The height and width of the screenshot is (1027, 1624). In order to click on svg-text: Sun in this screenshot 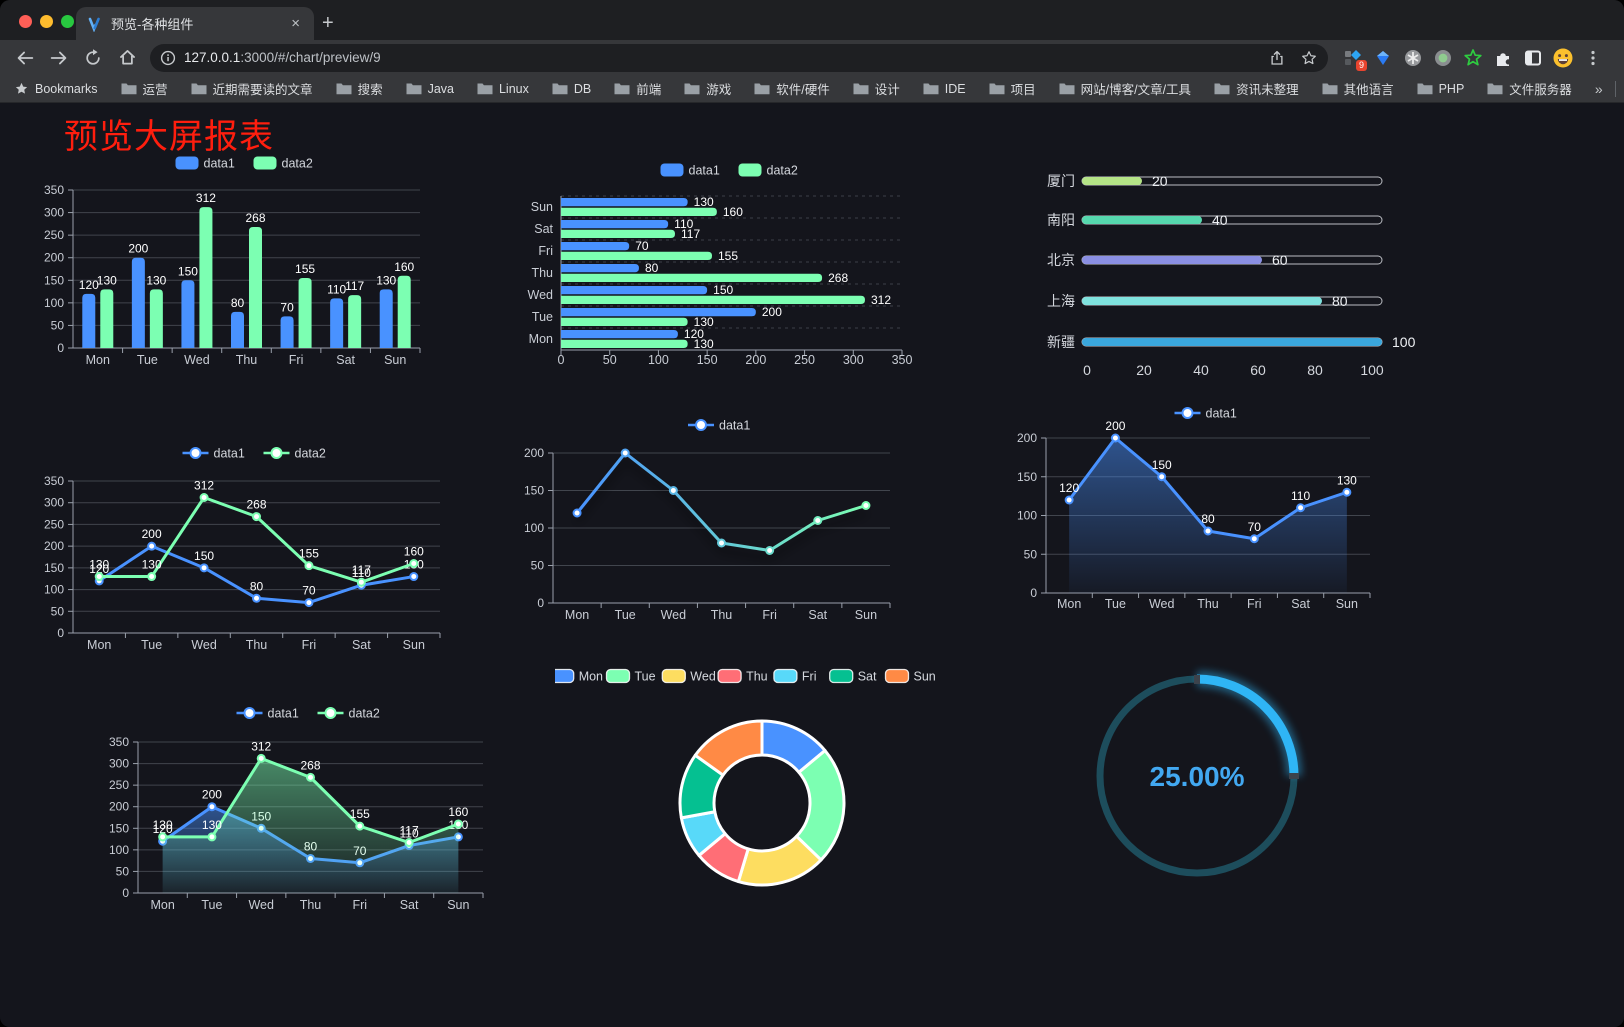, I will do `click(542, 207)`.